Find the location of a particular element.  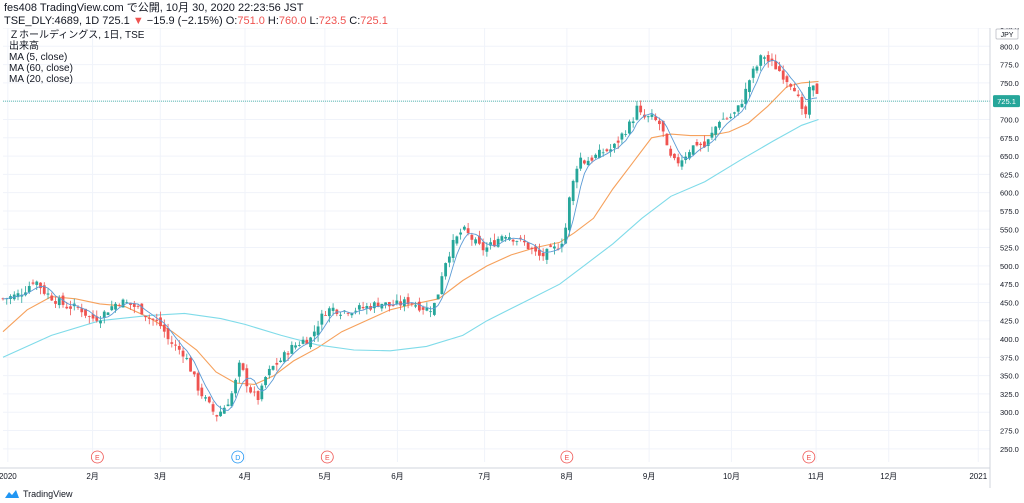

y-tick-label: 775.0 is located at coordinates (1009, 65).